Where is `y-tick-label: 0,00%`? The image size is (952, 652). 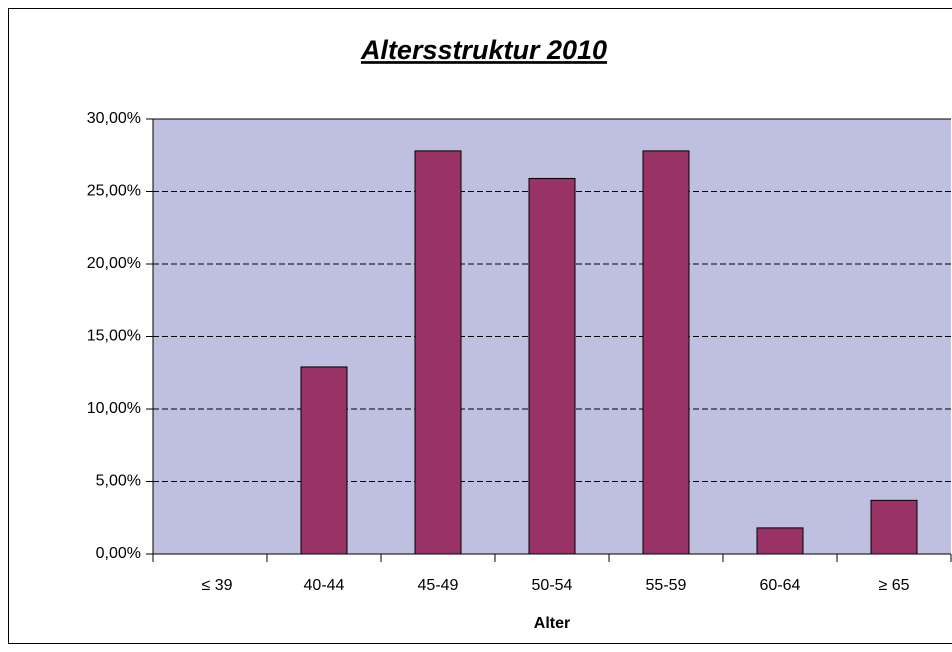 y-tick-label: 0,00% is located at coordinates (118, 553).